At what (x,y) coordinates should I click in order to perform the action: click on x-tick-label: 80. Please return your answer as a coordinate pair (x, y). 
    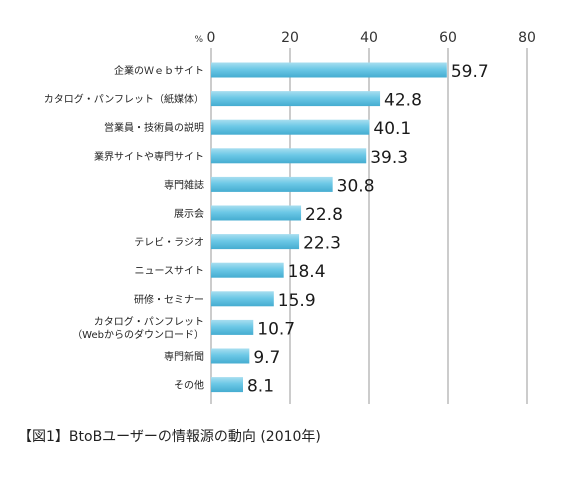
    Looking at the image, I should click on (527, 38).